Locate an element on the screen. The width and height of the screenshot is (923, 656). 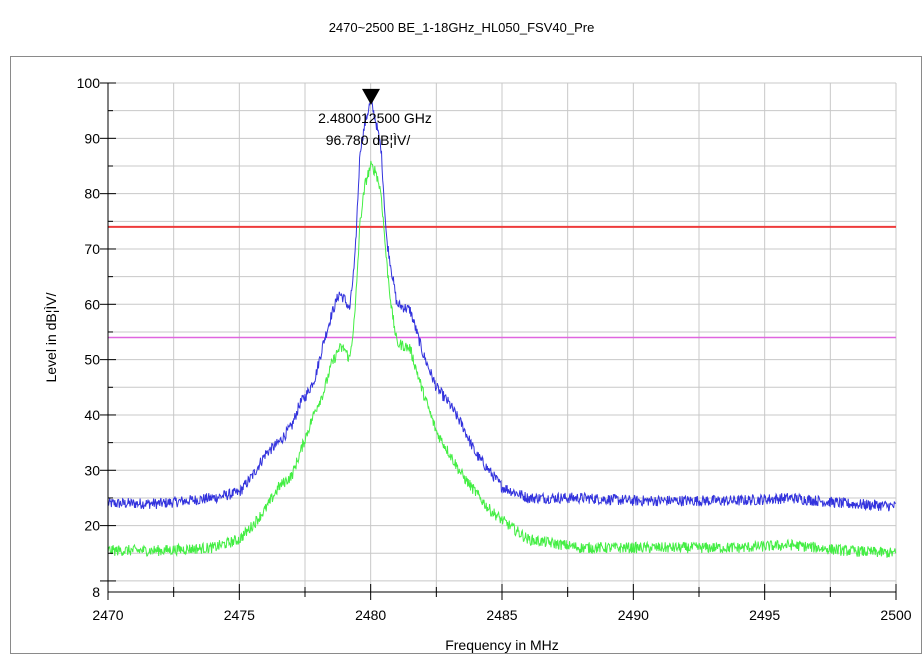
x-axis-title: Frequency in MHz is located at coordinates (502, 645).